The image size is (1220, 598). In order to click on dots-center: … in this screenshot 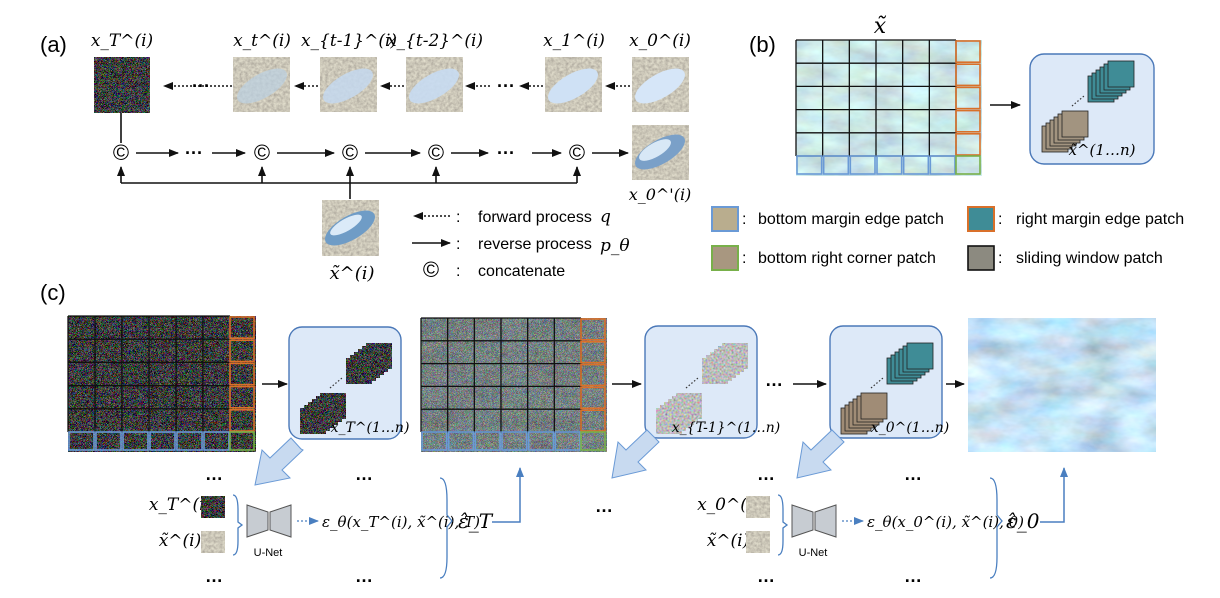, I will do `click(604, 506)`.